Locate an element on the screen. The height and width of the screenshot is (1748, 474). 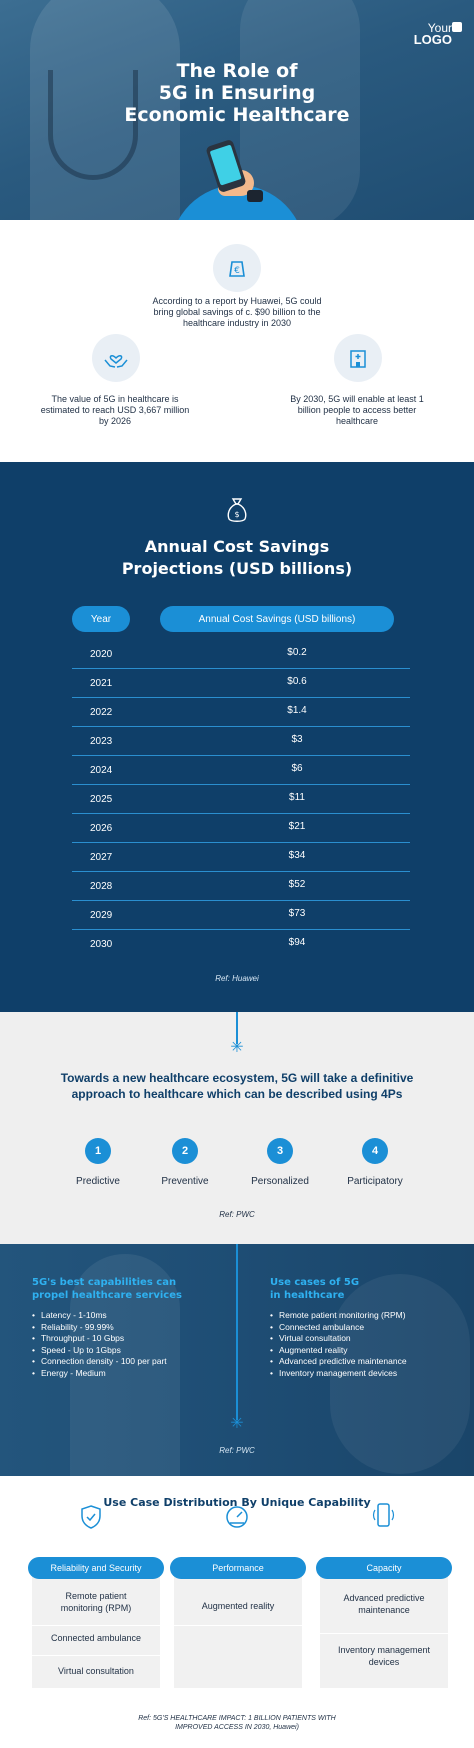
use-cases-title-line-1: Use cases of 5G is located at coordinates (315, 1282).